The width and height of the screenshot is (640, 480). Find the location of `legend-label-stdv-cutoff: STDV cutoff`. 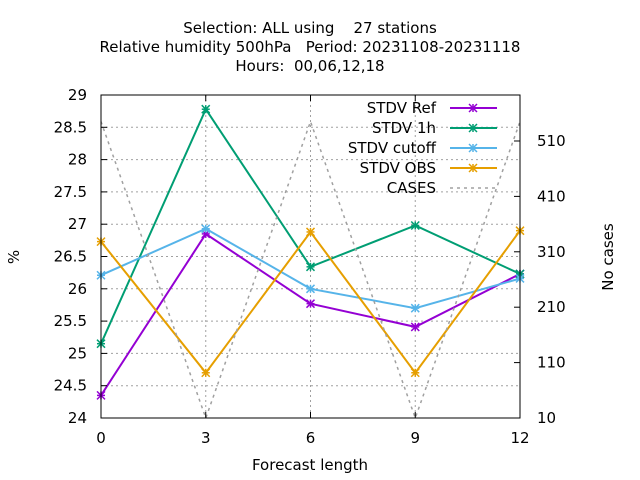

legend-label-stdv-cutoff: STDV cutoff is located at coordinates (392, 148).